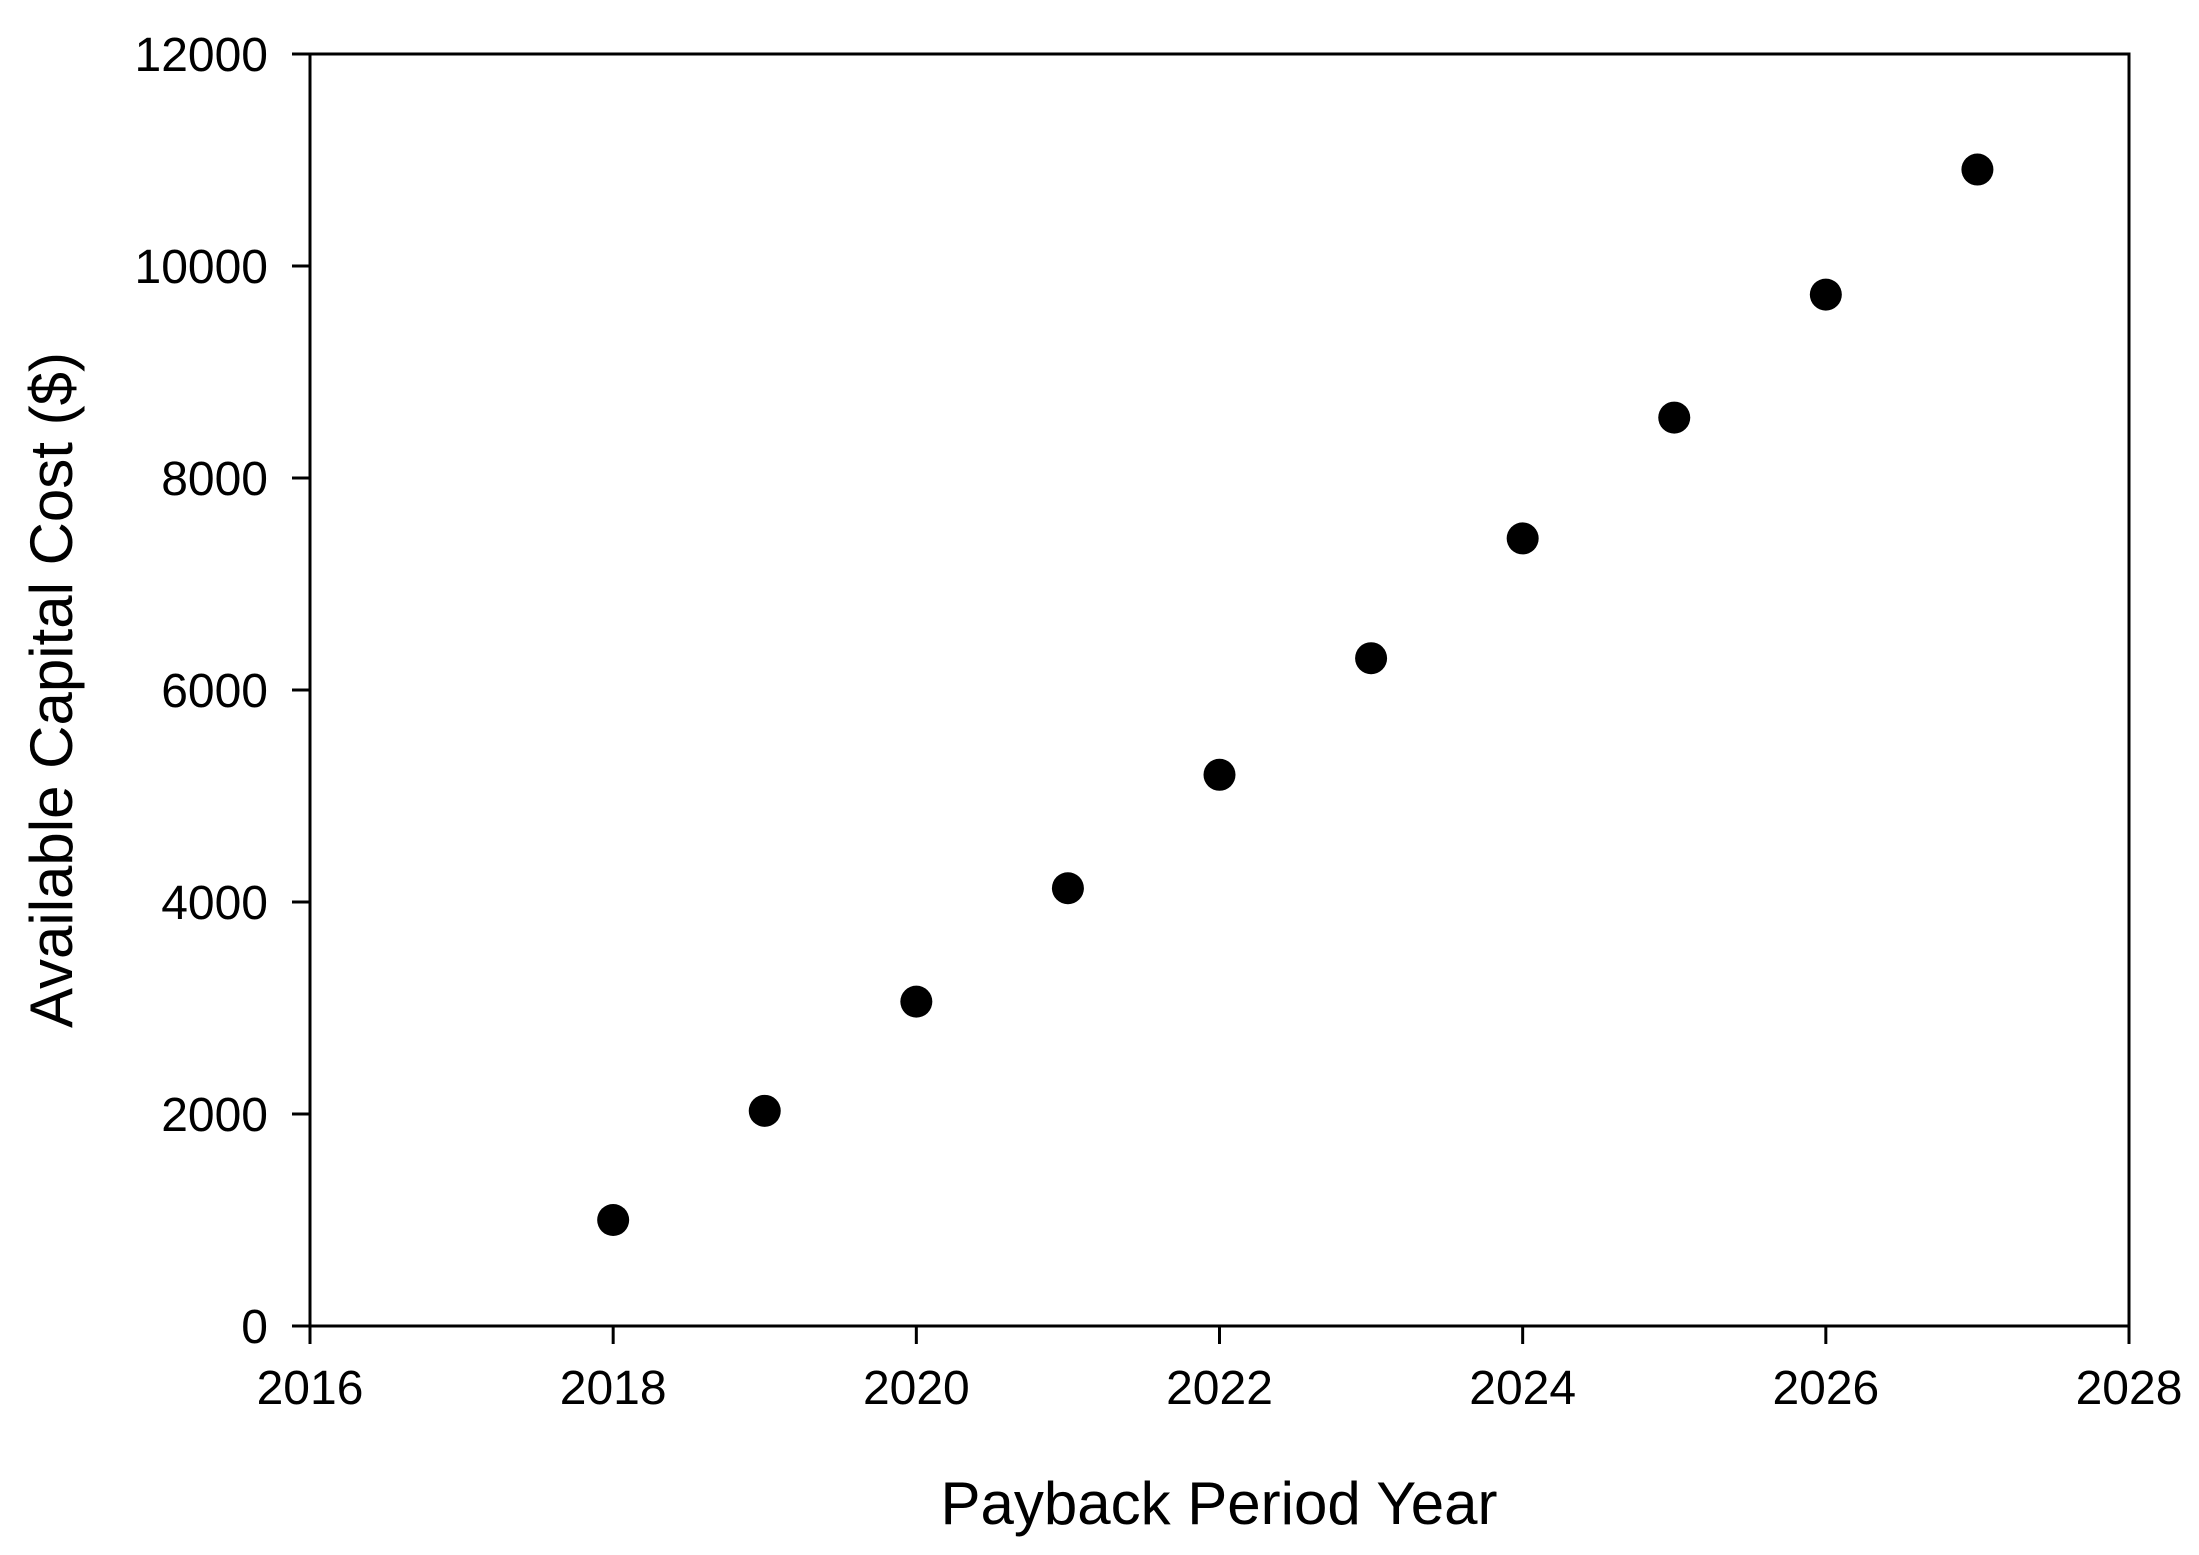 Image resolution: width=2199 pixels, height=1555 pixels. I want to click on y-tick-label: 0, so click(254, 1327).